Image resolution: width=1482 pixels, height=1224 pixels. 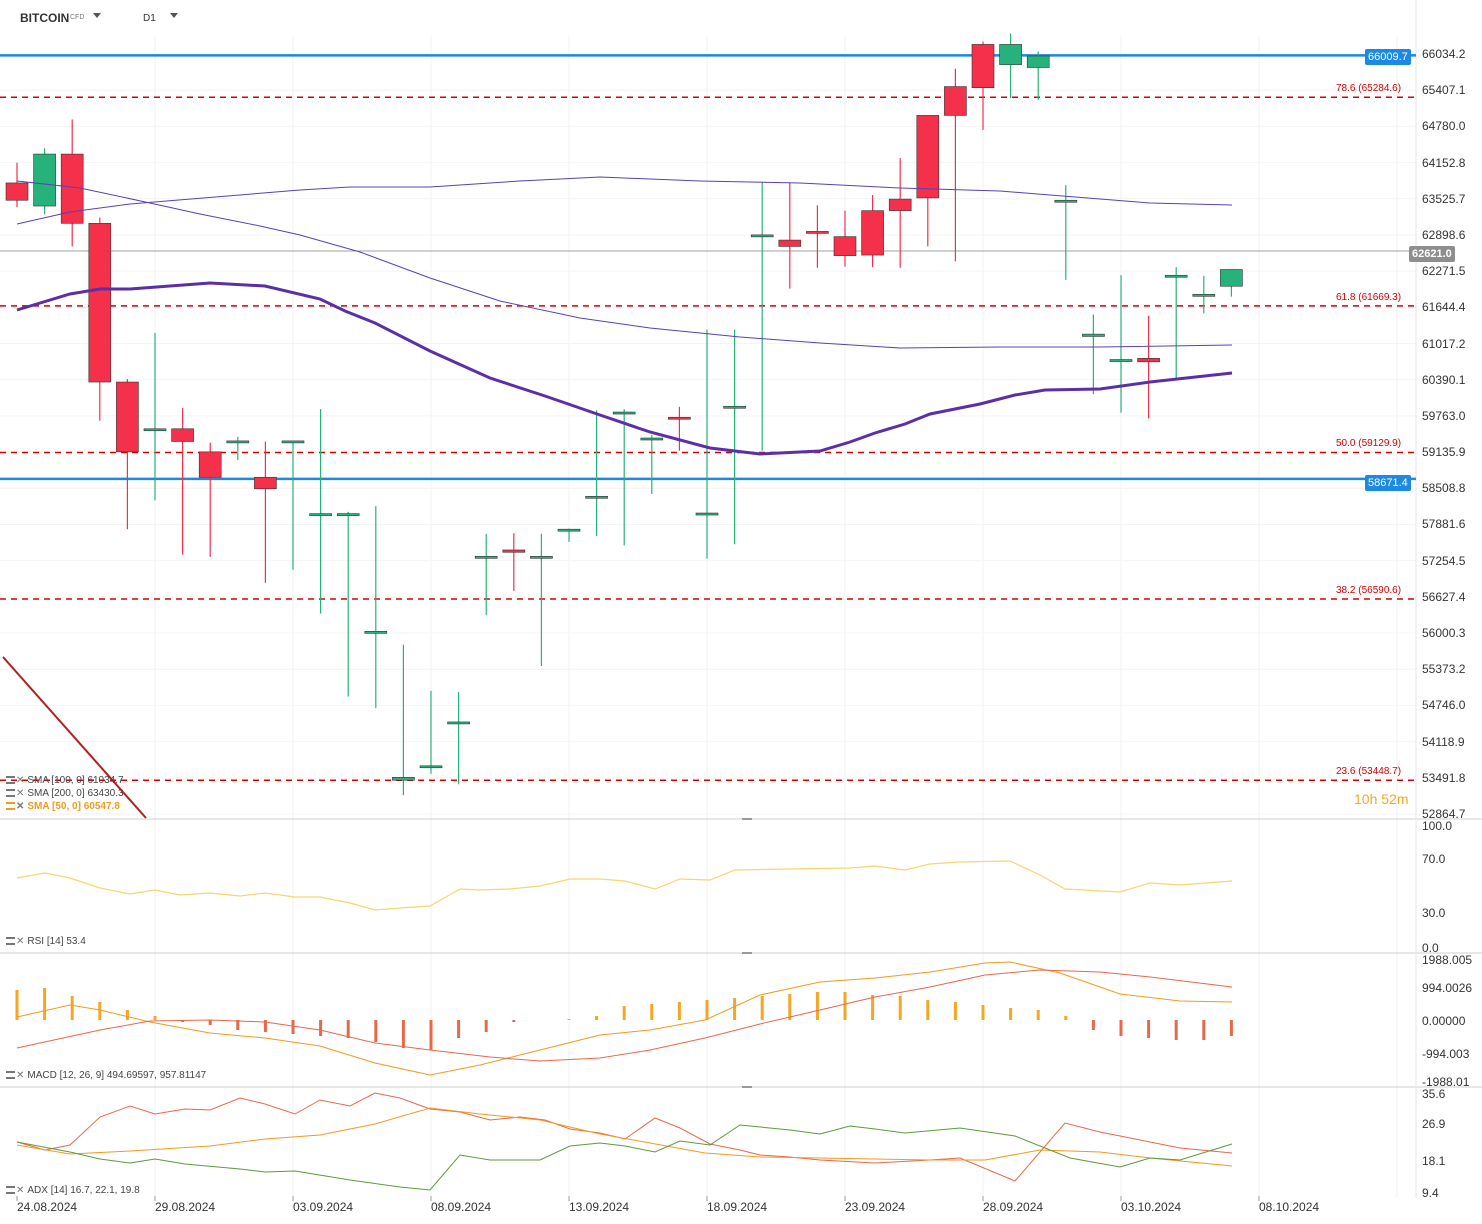 I want to click on legend-value: 53.4, so click(x=76, y=941).